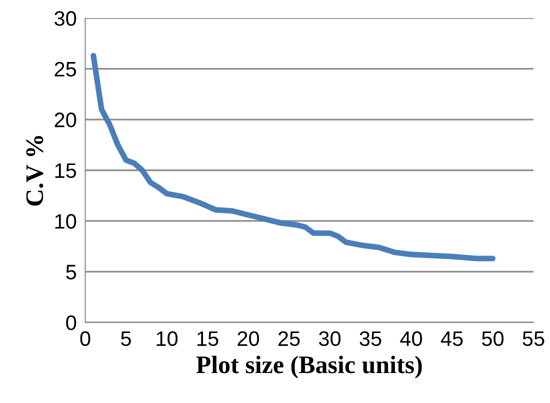 The height and width of the screenshot is (403, 550). What do you see at coordinates (329, 338) in the screenshot?
I see `x-tick-label: 30` at bounding box center [329, 338].